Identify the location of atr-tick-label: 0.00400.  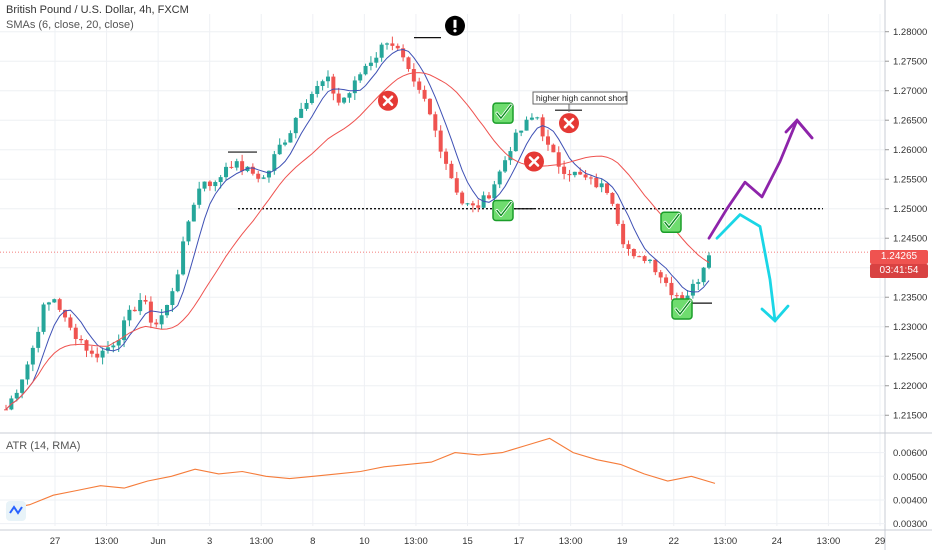
(910, 500).